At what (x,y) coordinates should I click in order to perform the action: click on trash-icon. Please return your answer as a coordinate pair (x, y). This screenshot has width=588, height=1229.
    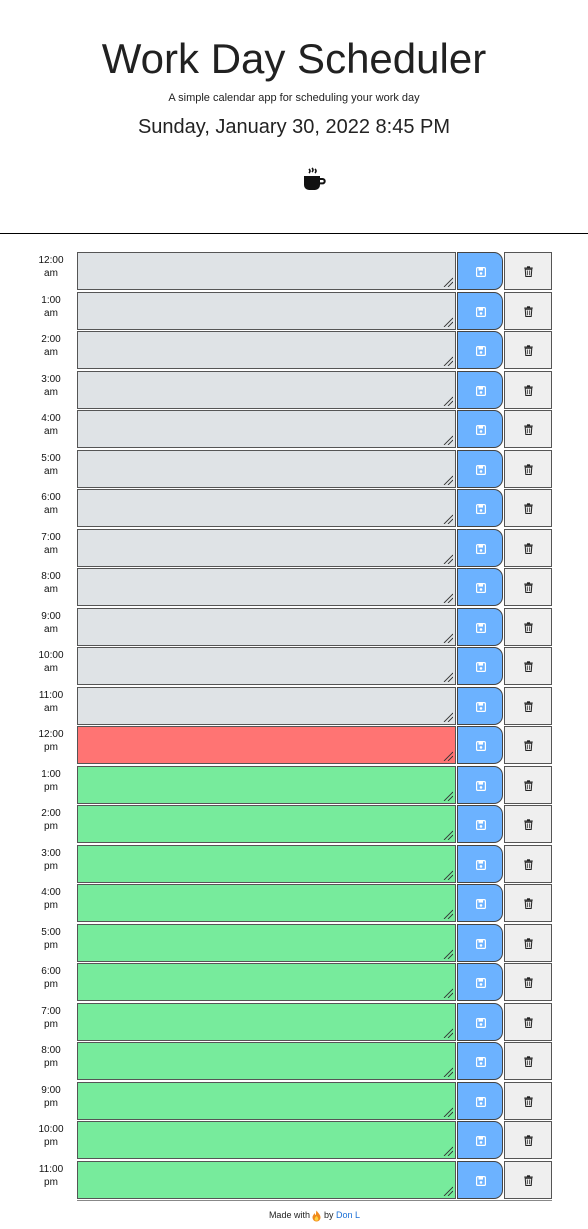
    Looking at the image, I should click on (528, 1101).